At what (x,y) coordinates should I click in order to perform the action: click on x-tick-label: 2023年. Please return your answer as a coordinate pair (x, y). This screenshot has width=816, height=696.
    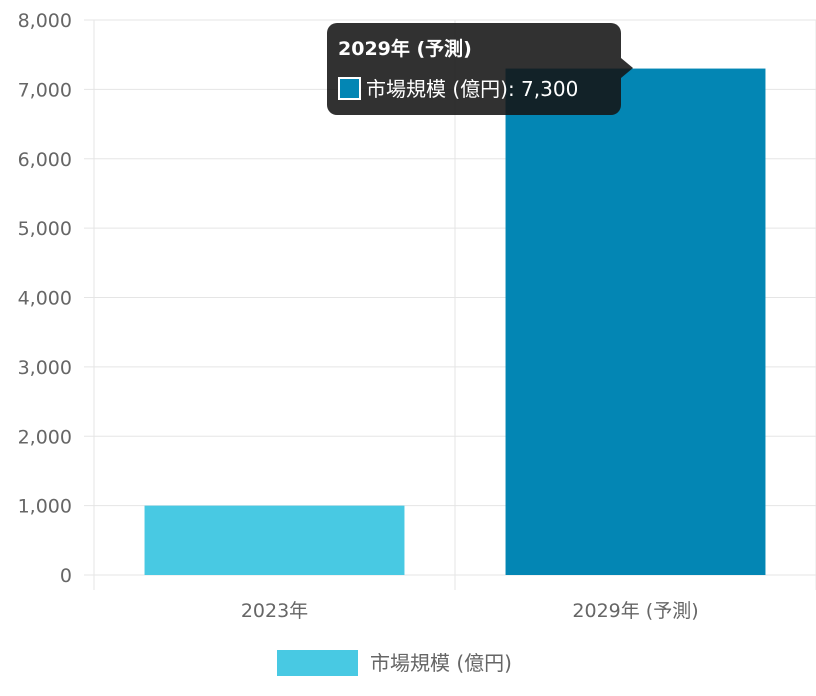
    Looking at the image, I should click on (274, 611).